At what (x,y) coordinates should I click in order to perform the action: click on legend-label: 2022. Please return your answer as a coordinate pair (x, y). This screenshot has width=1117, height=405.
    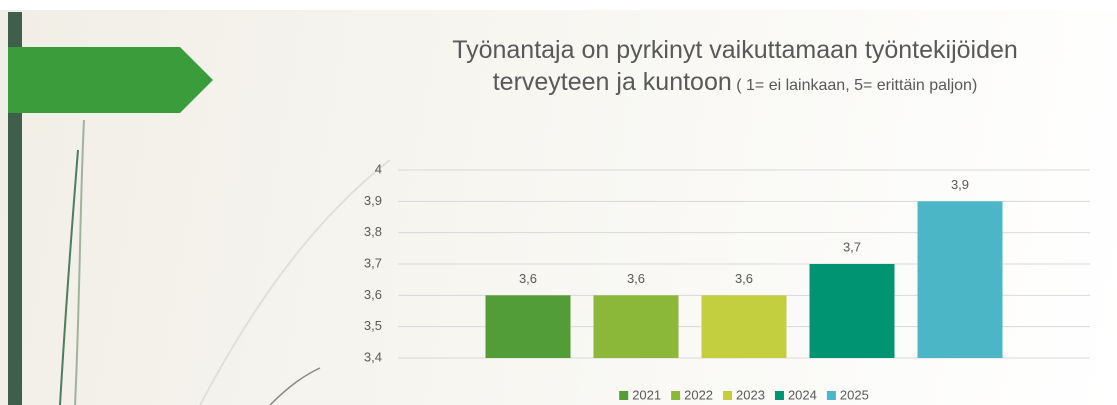
    Looking at the image, I should click on (698, 394).